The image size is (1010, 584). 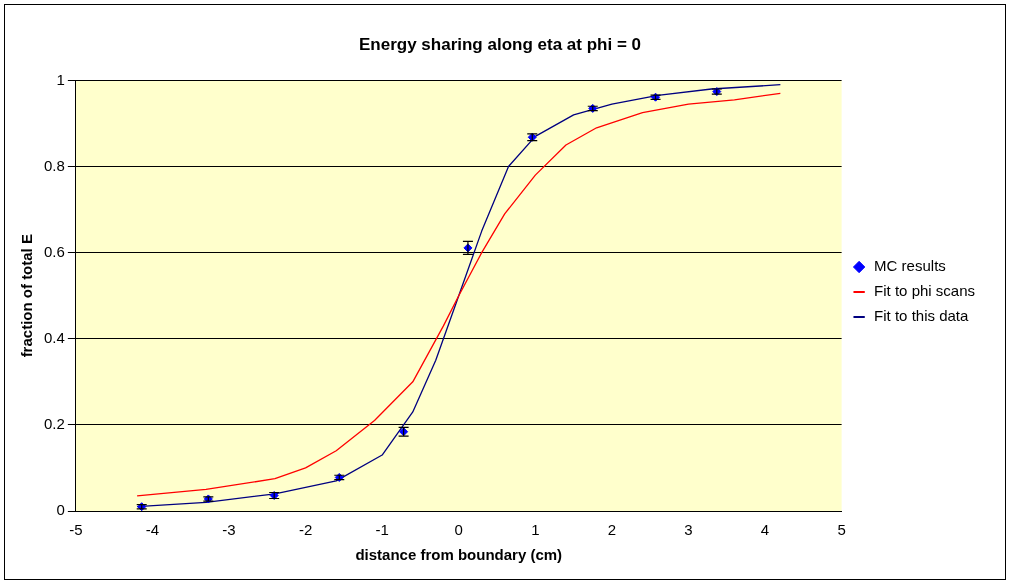 What do you see at coordinates (921, 316) in the screenshot?
I see `legend-label: Fit to this data` at bounding box center [921, 316].